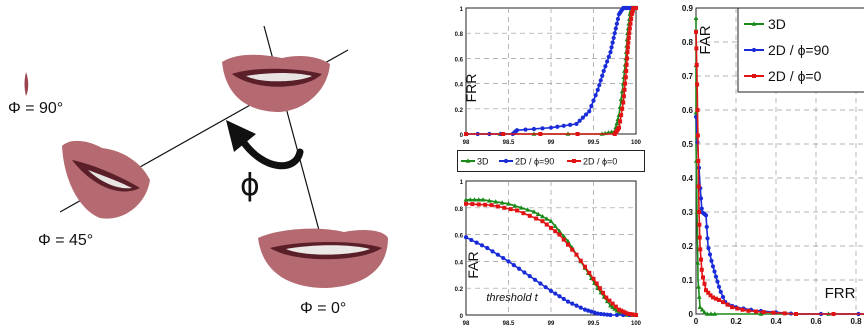 This screenshot has width=864, height=325. What do you see at coordinates (276, 83) in the screenshot?
I see `mouth-center-view` at bounding box center [276, 83].